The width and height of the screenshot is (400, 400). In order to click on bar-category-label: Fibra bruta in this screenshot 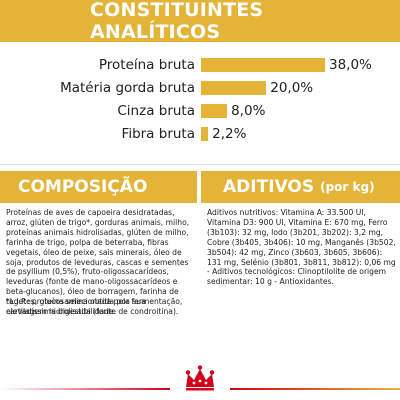, I will do `click(158, 134)`.